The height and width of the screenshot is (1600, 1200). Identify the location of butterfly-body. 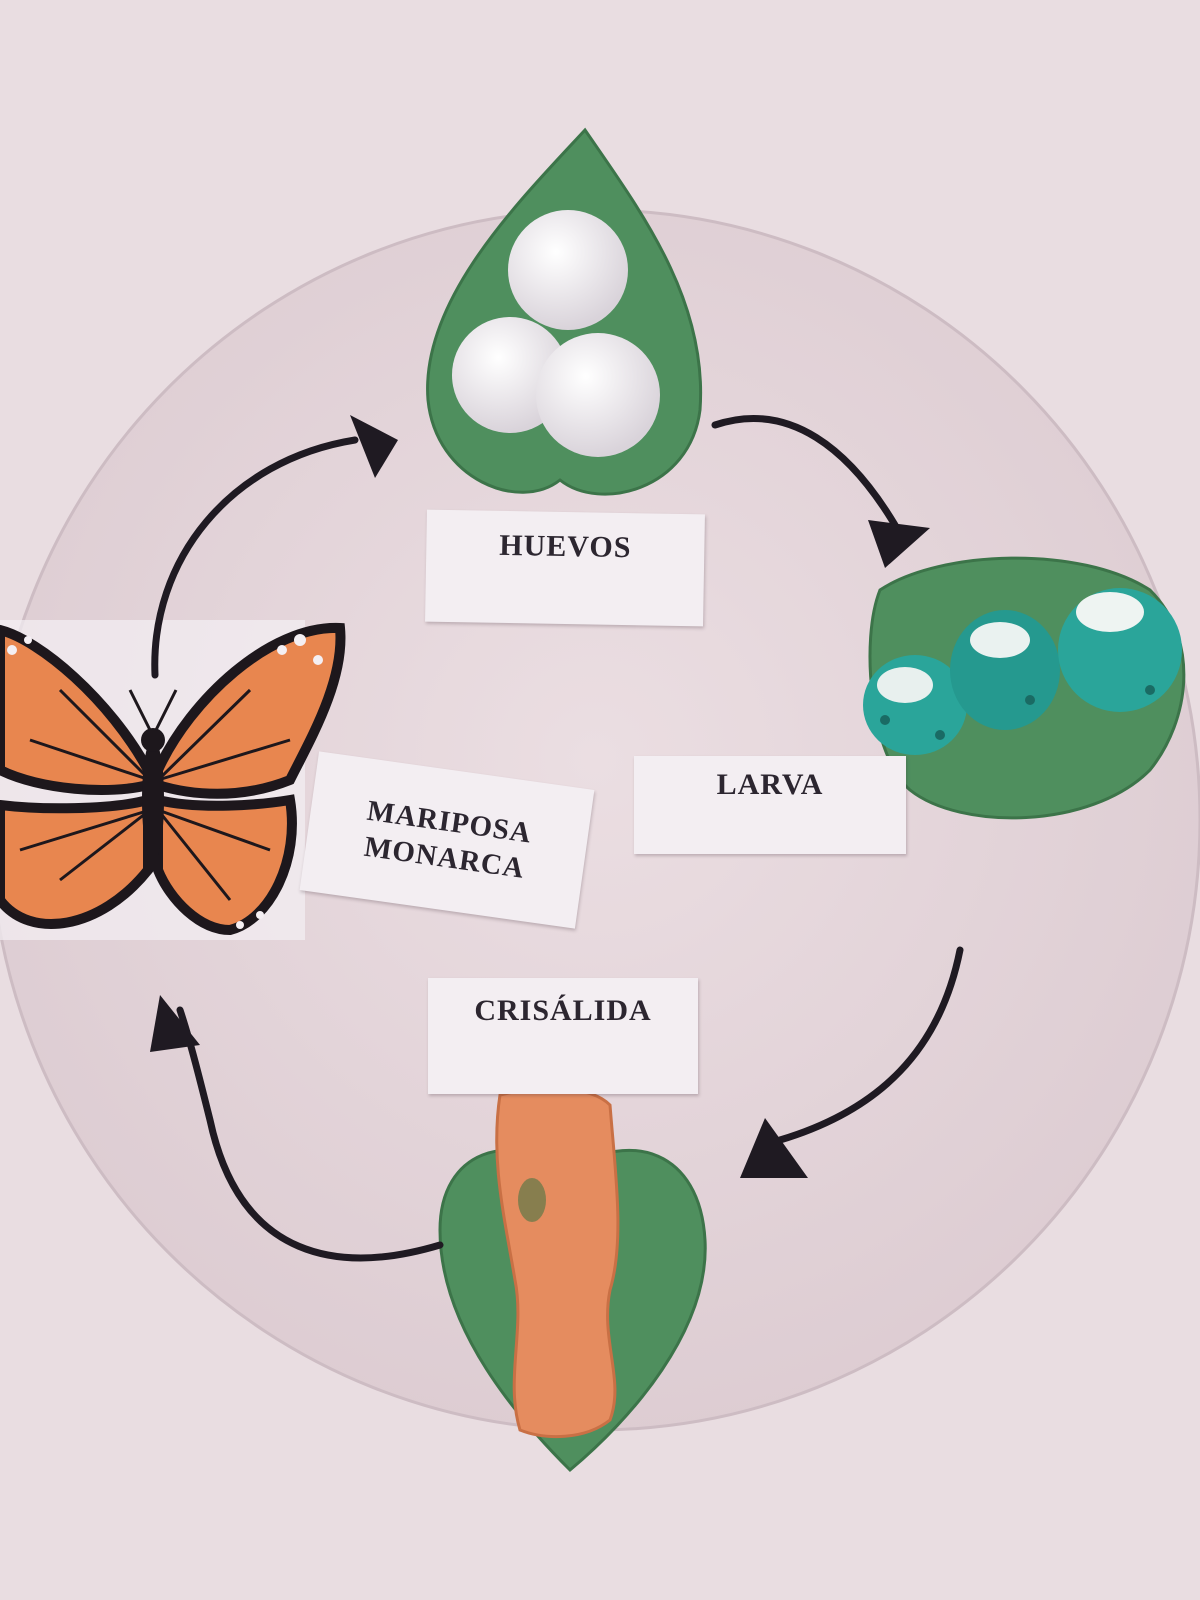
(153, 800).